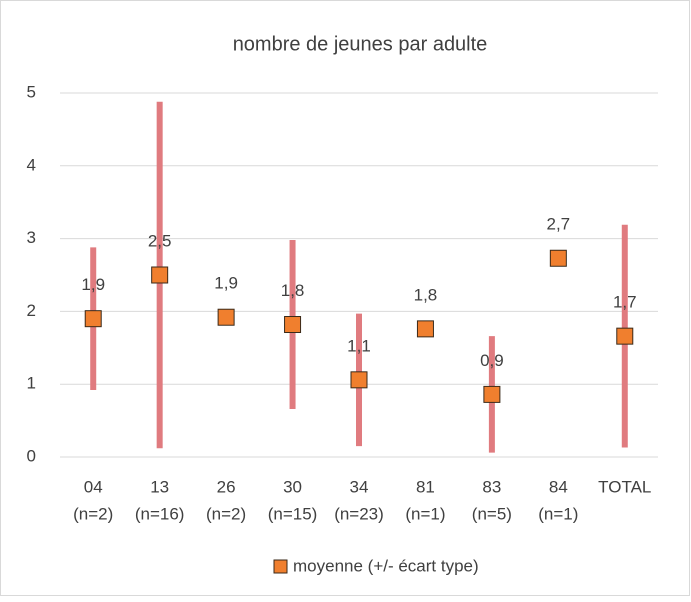 The height and width of the screenshot is (602, 691). Describe the element at coordinates (160, 240) in the screenshot. I see `data-label: 2,5` at that location.